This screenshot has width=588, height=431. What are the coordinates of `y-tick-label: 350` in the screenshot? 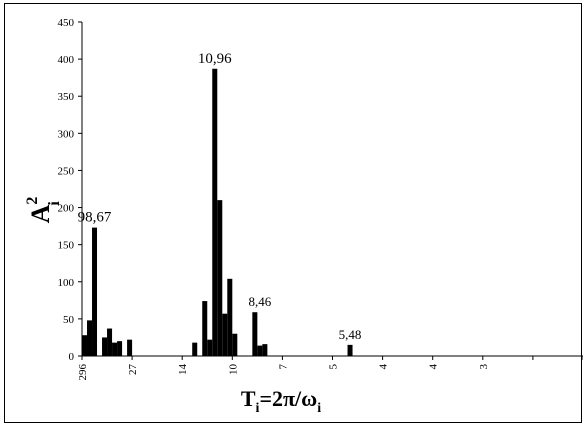 It's located at (66, 97).